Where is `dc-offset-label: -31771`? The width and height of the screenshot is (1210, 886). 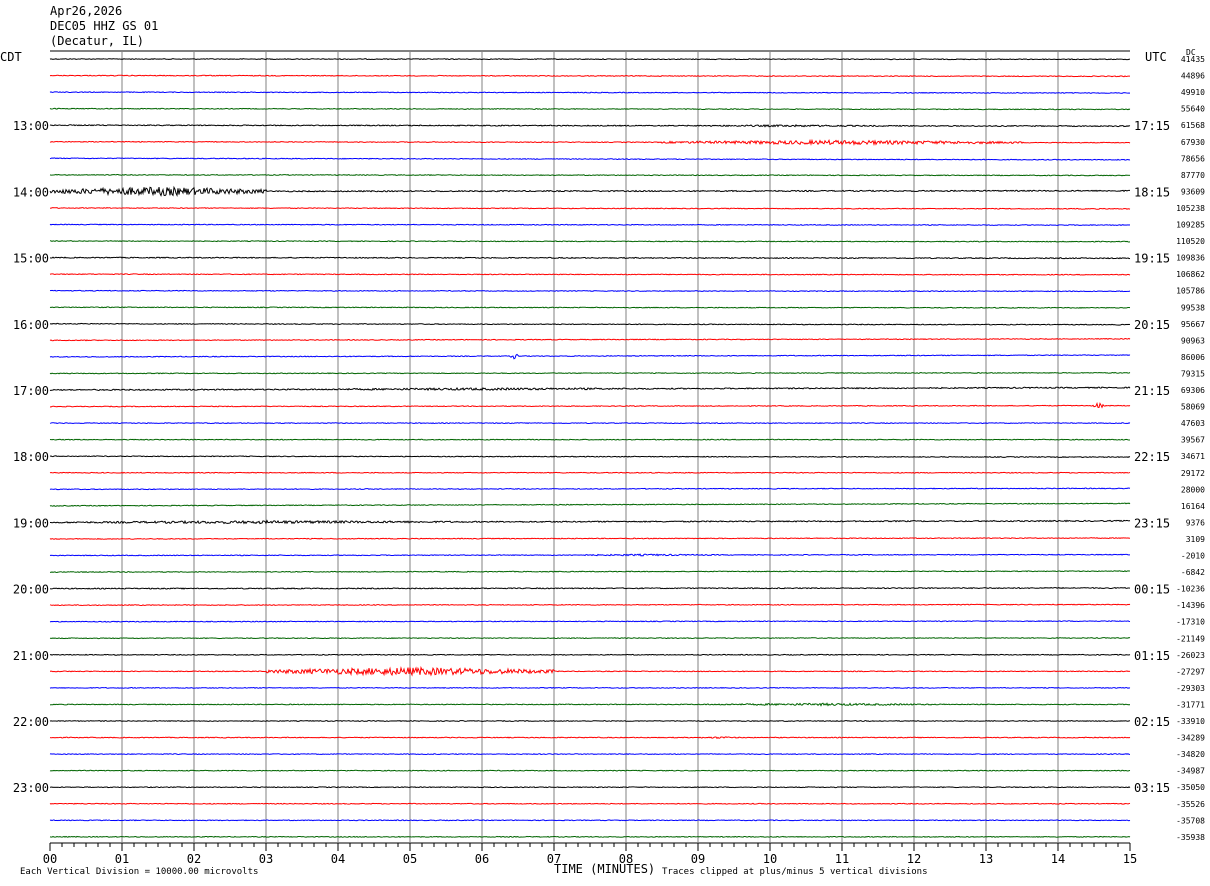
dc-offset-label: -31771 is located at coordinates (1190, 704).